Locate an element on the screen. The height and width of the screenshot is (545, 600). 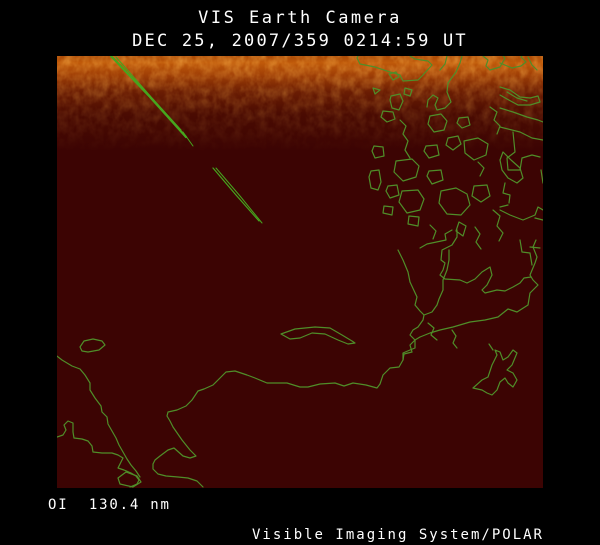
image-timestamp: DEC 25, 2007/359 0214:59 UT is located at coordinates (300, 41).